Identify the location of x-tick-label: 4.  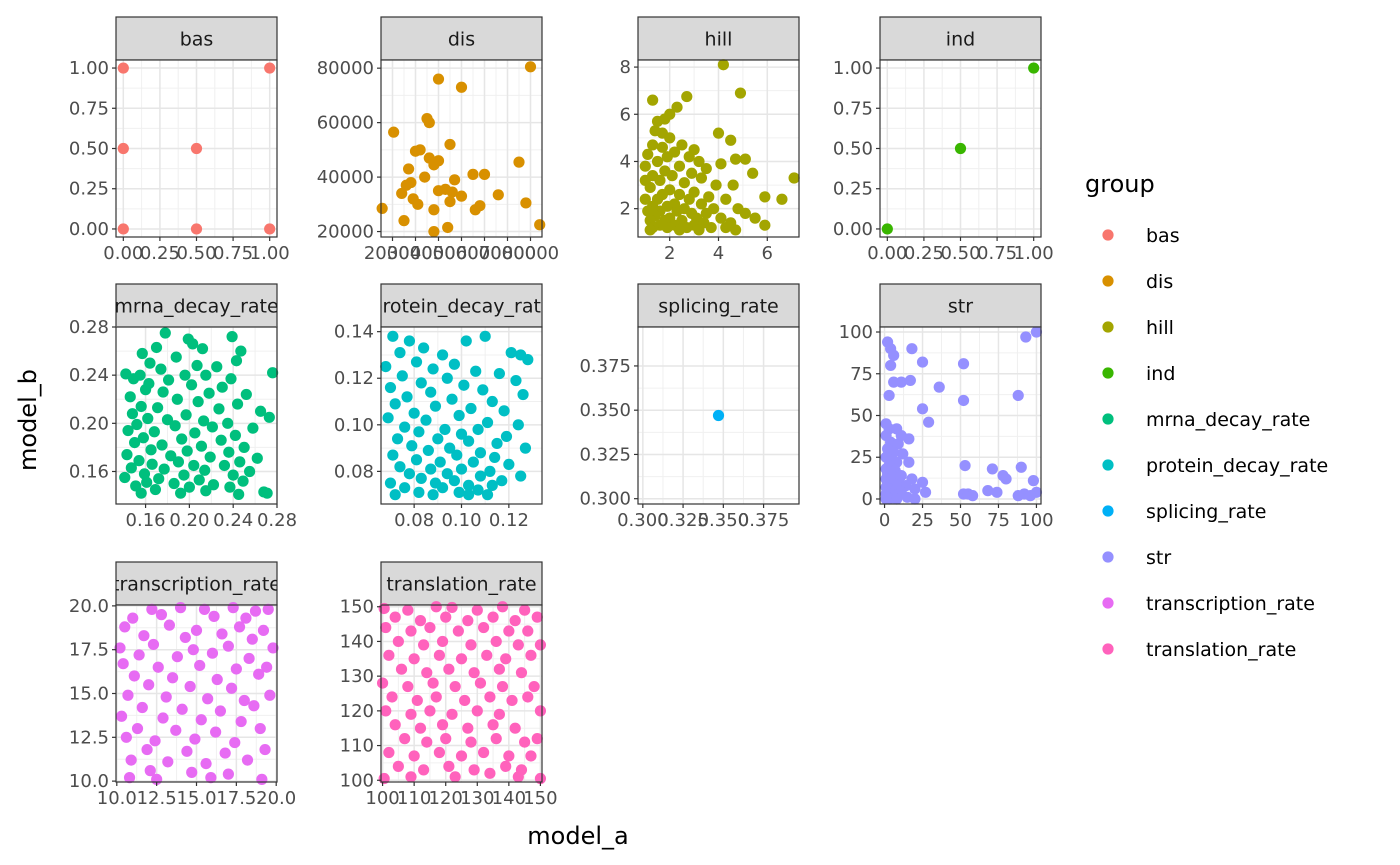
(718, 253).